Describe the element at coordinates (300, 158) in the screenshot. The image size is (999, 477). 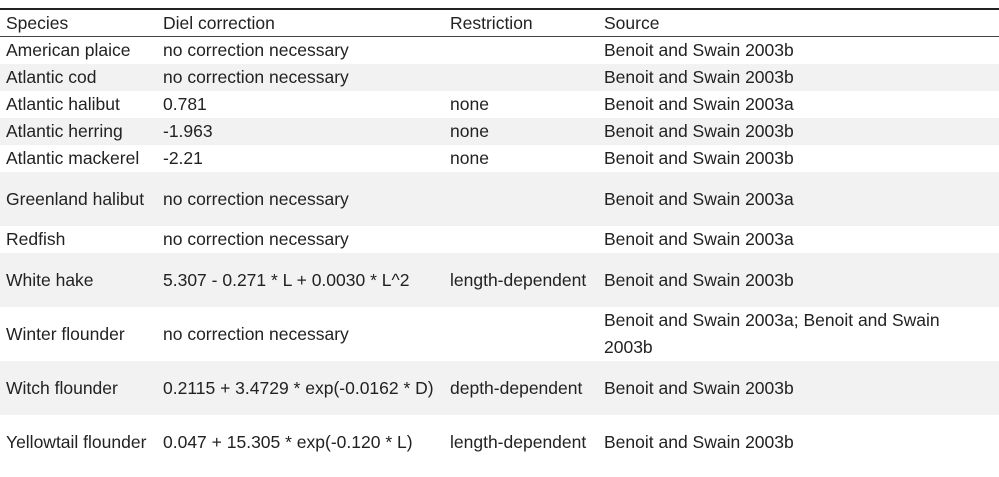
I see `cell-diel-correction: -2.21` at that location.